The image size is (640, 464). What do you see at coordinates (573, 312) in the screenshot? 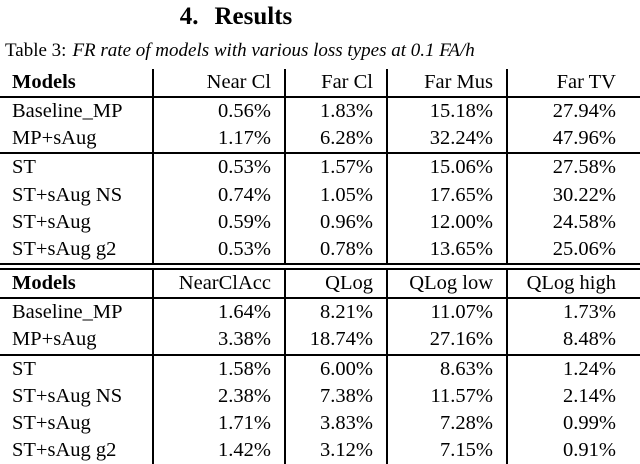
I see `value-cell: 1.73%` at bounding box center [573, 312].